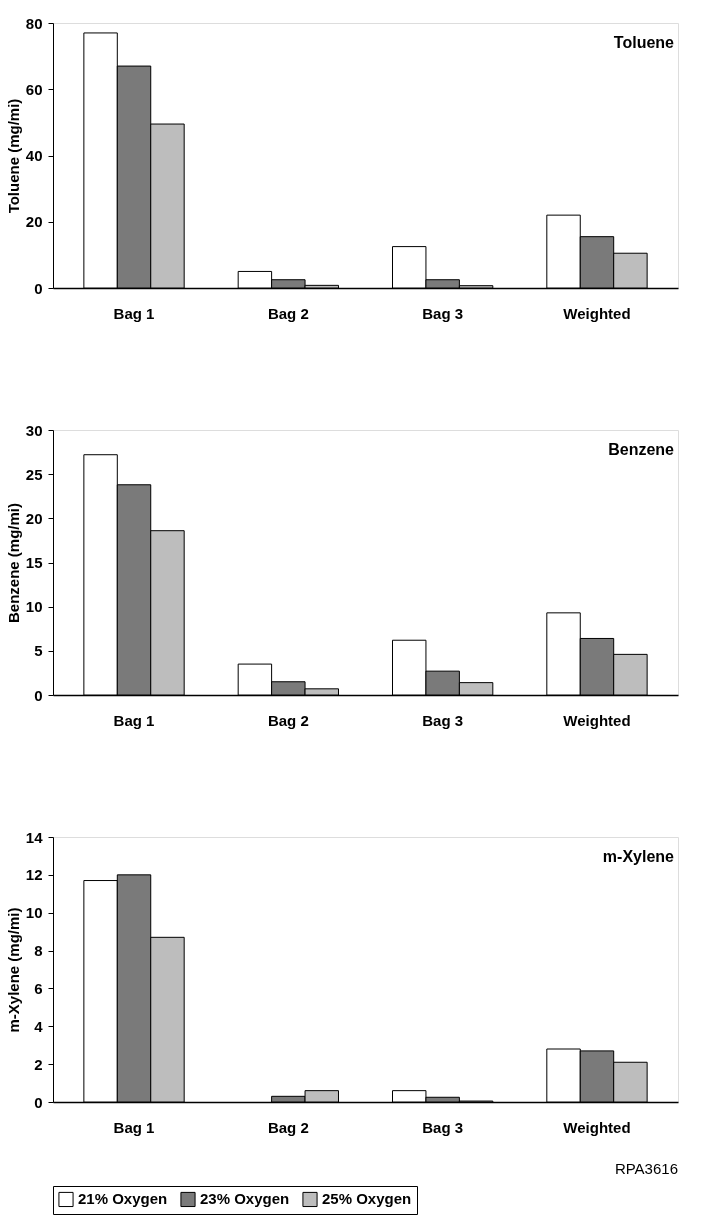  I want to click on y-tick-label: 4, so click(39, 1026).